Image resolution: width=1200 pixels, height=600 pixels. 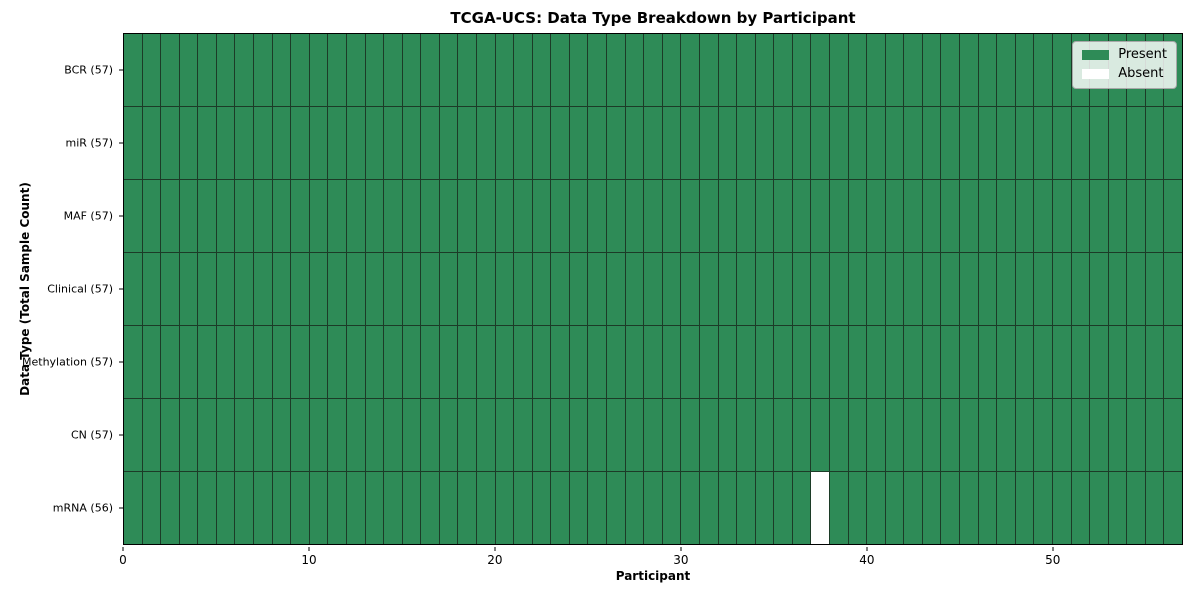 What do you see at coordinates (88, 216) in the screenshot?
I see `y-tick-label-MAF: MAF (57)` at bounding box center [88, 216].